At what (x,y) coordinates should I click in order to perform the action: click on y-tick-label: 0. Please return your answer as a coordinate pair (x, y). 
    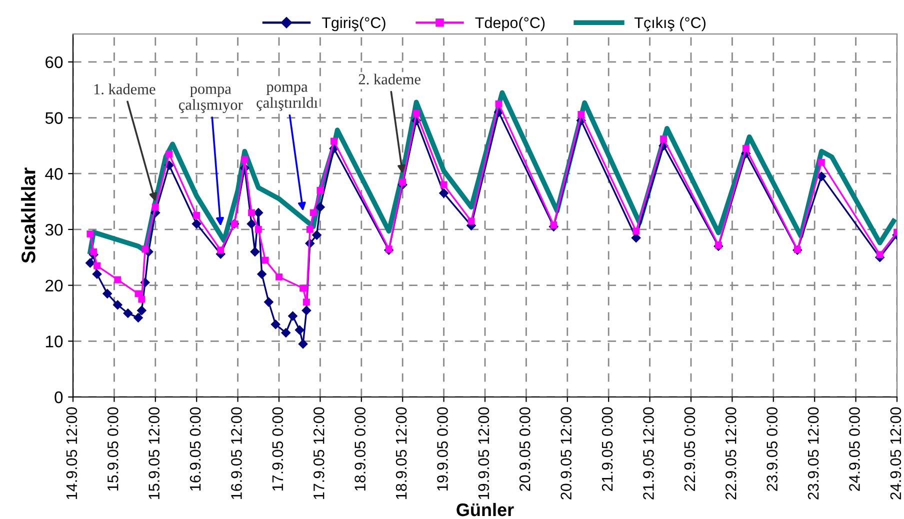
    Looking at the image, I should click on (58, 397).